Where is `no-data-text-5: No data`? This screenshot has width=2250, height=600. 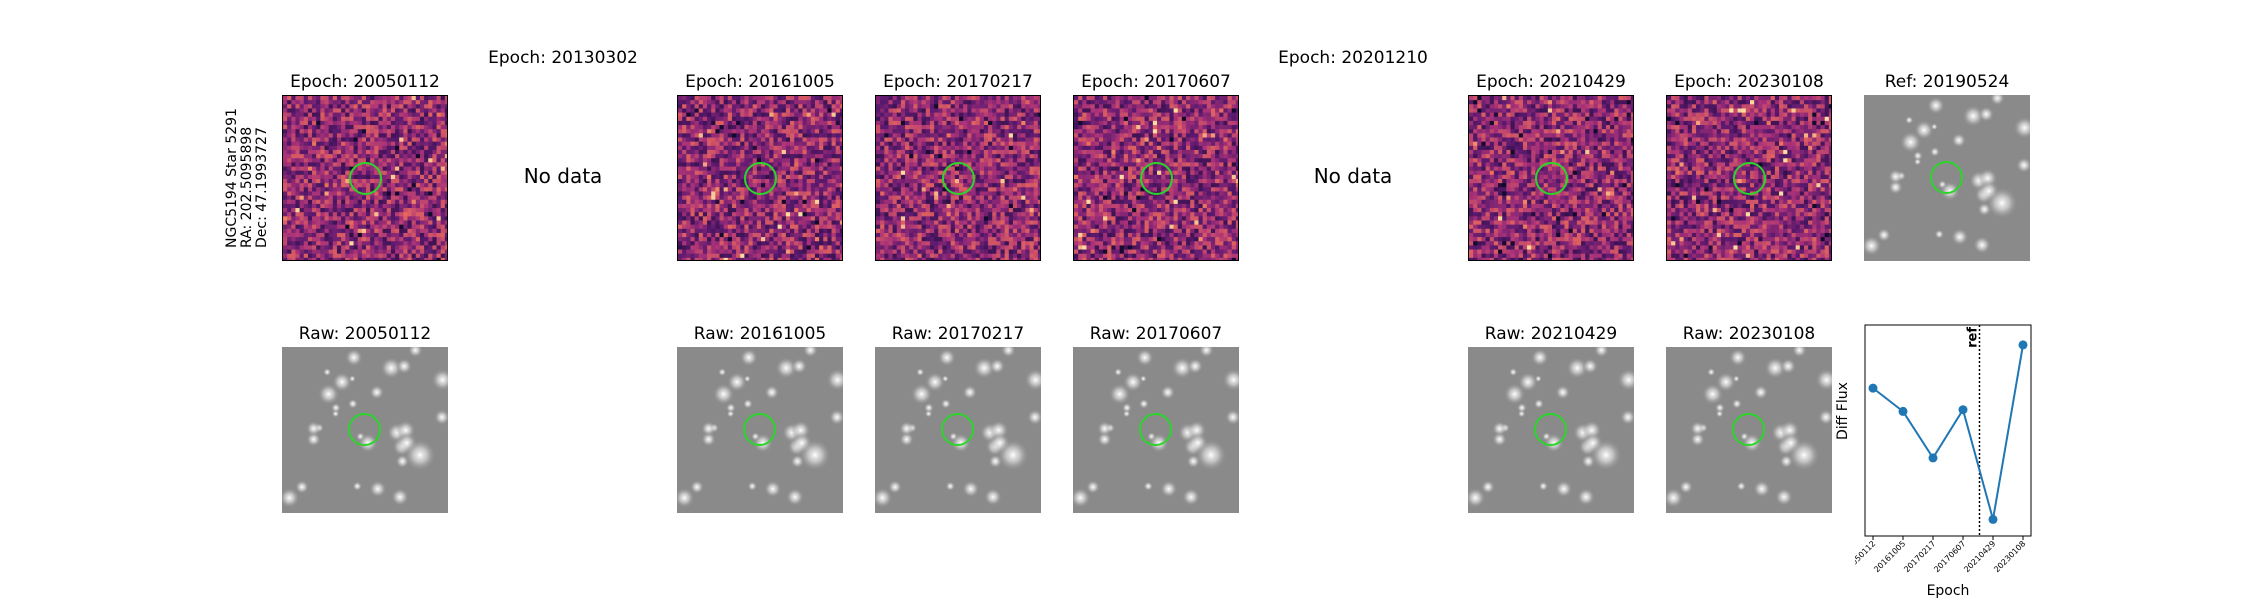 no-data-text-5: No data is located at coordinates (1353, 176).